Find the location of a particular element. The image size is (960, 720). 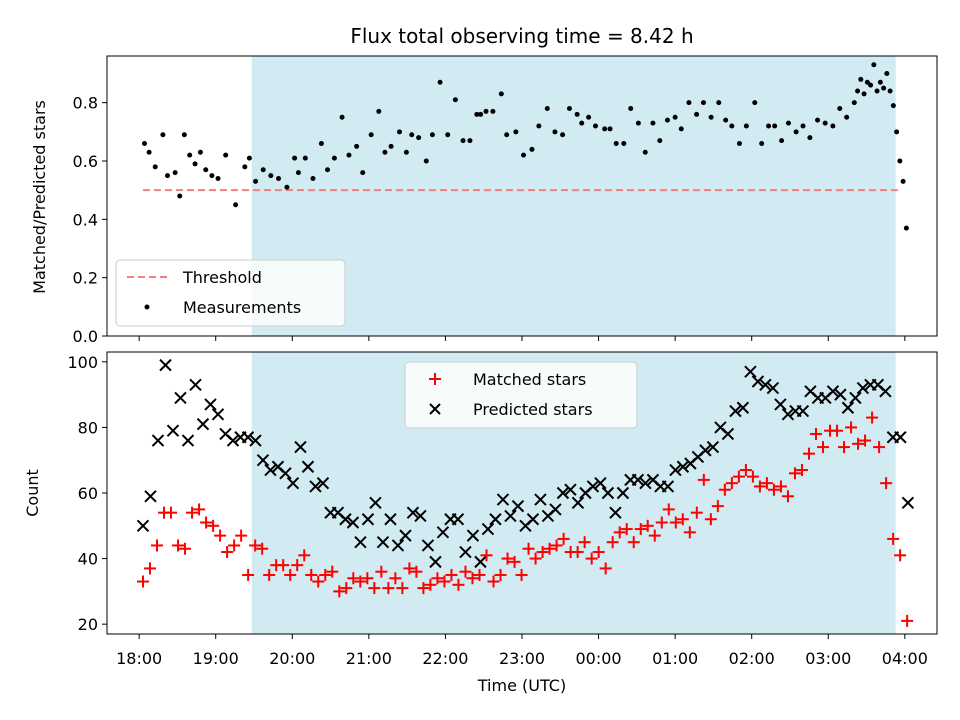

x-tick-label: 18:00 is located at coordinates (139, 658).